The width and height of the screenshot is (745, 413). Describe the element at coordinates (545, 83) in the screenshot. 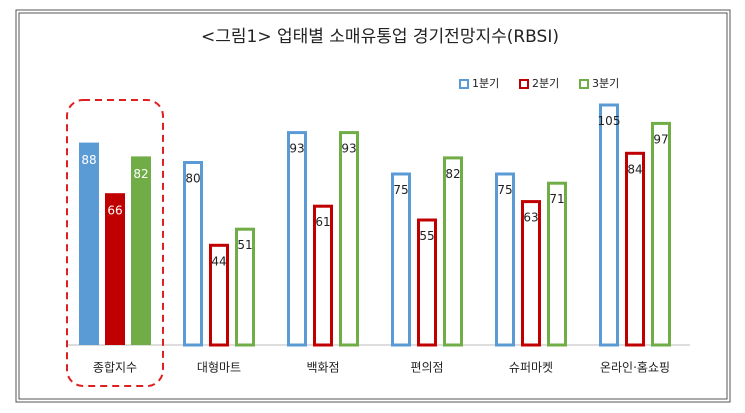

I see `legend-label: 2분기` at that location.